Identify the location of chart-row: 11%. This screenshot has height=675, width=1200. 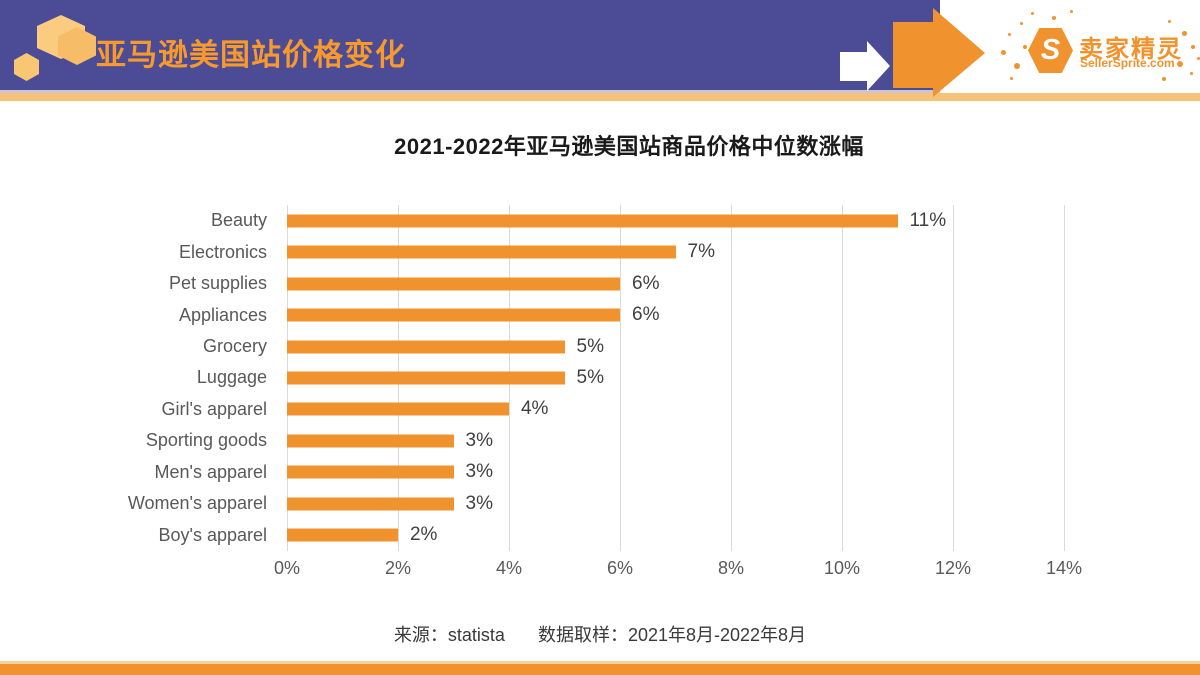
(675, 220).